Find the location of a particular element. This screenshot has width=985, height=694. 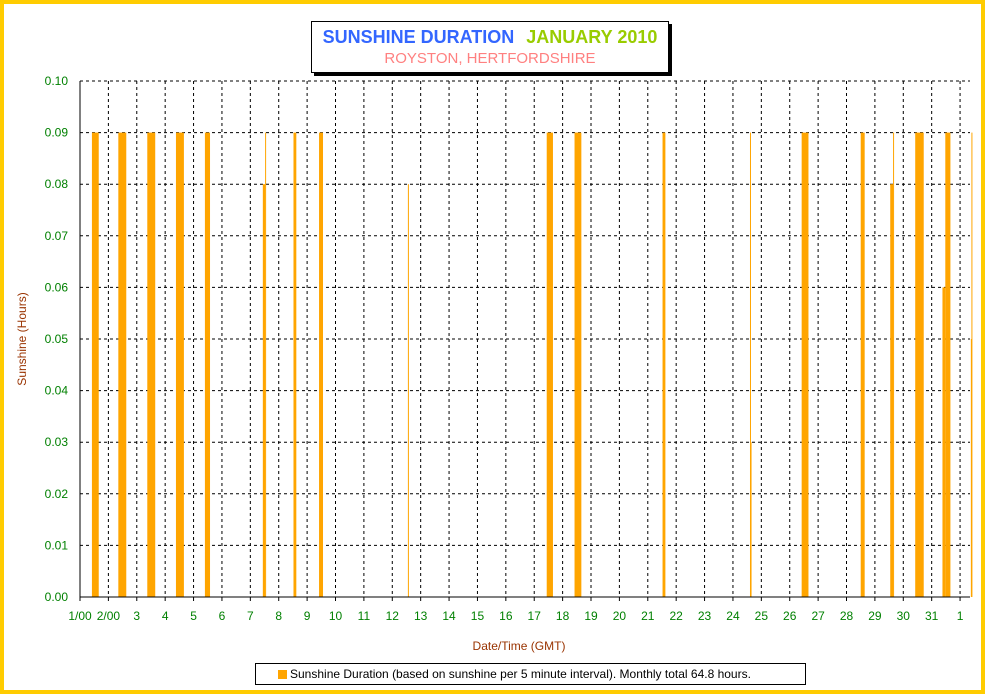

x-tick-label: 19 is located at coordinates (591, 616).